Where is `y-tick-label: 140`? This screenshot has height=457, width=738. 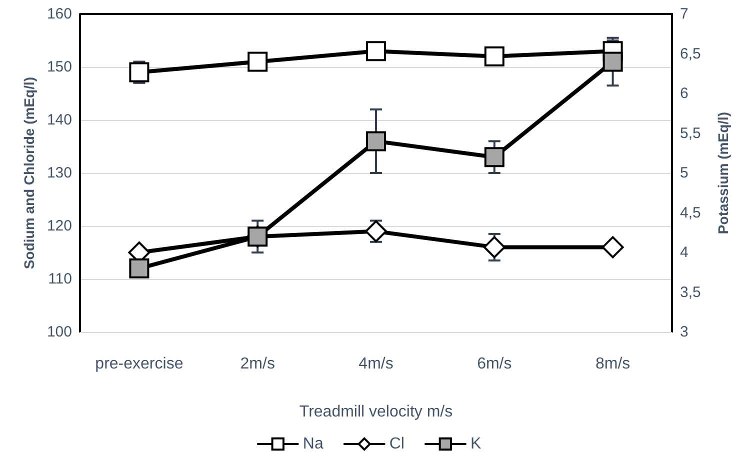 y-tick-label: 140 is located at coordinates (59, 120).